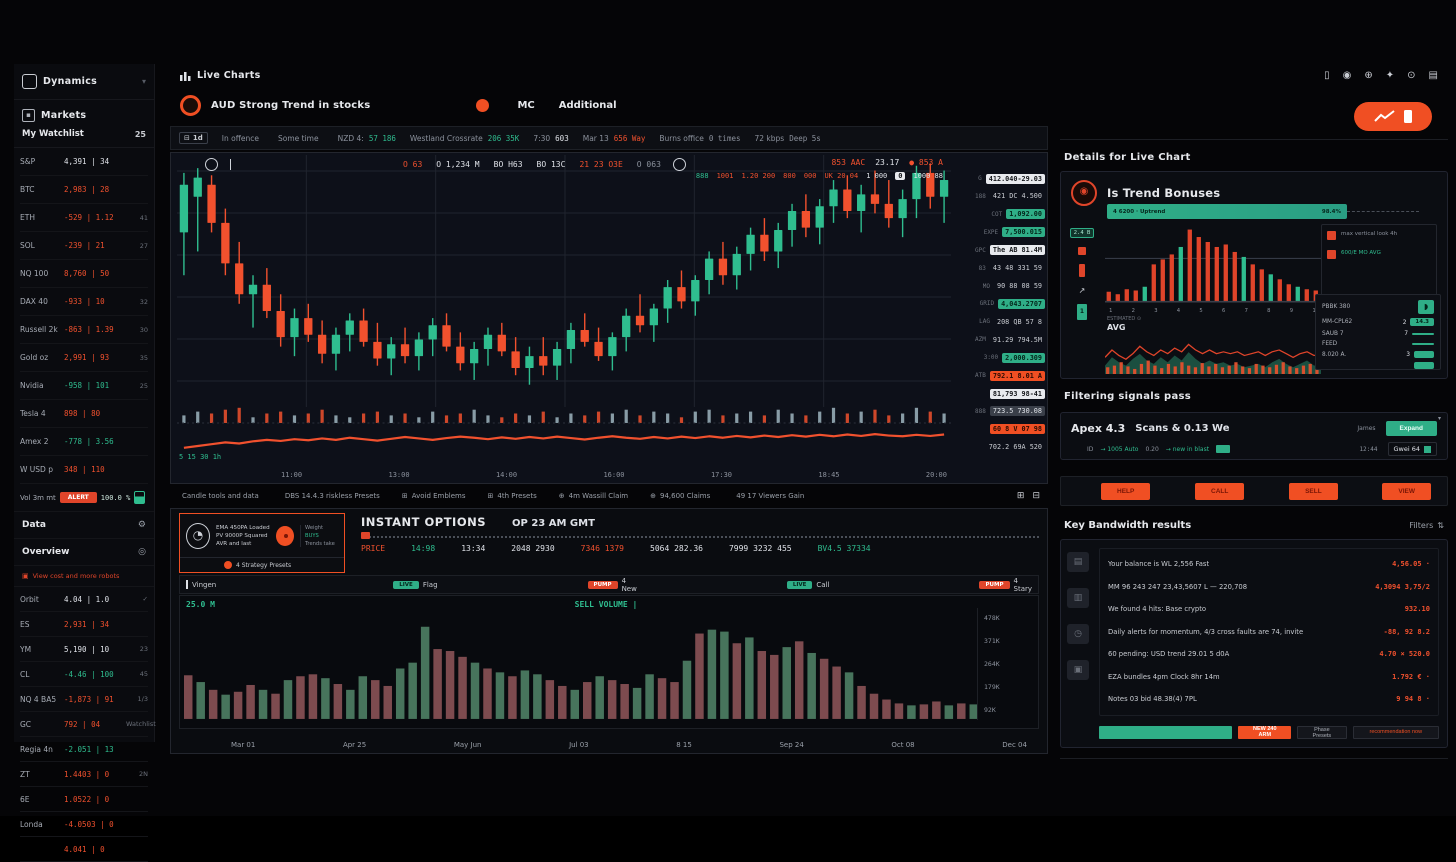 The width and height of the screenshot is (1456, 862). Describe the element at coordinates (595, 138) in the screenshot. I see `stat-label: Mar 13` at that location.